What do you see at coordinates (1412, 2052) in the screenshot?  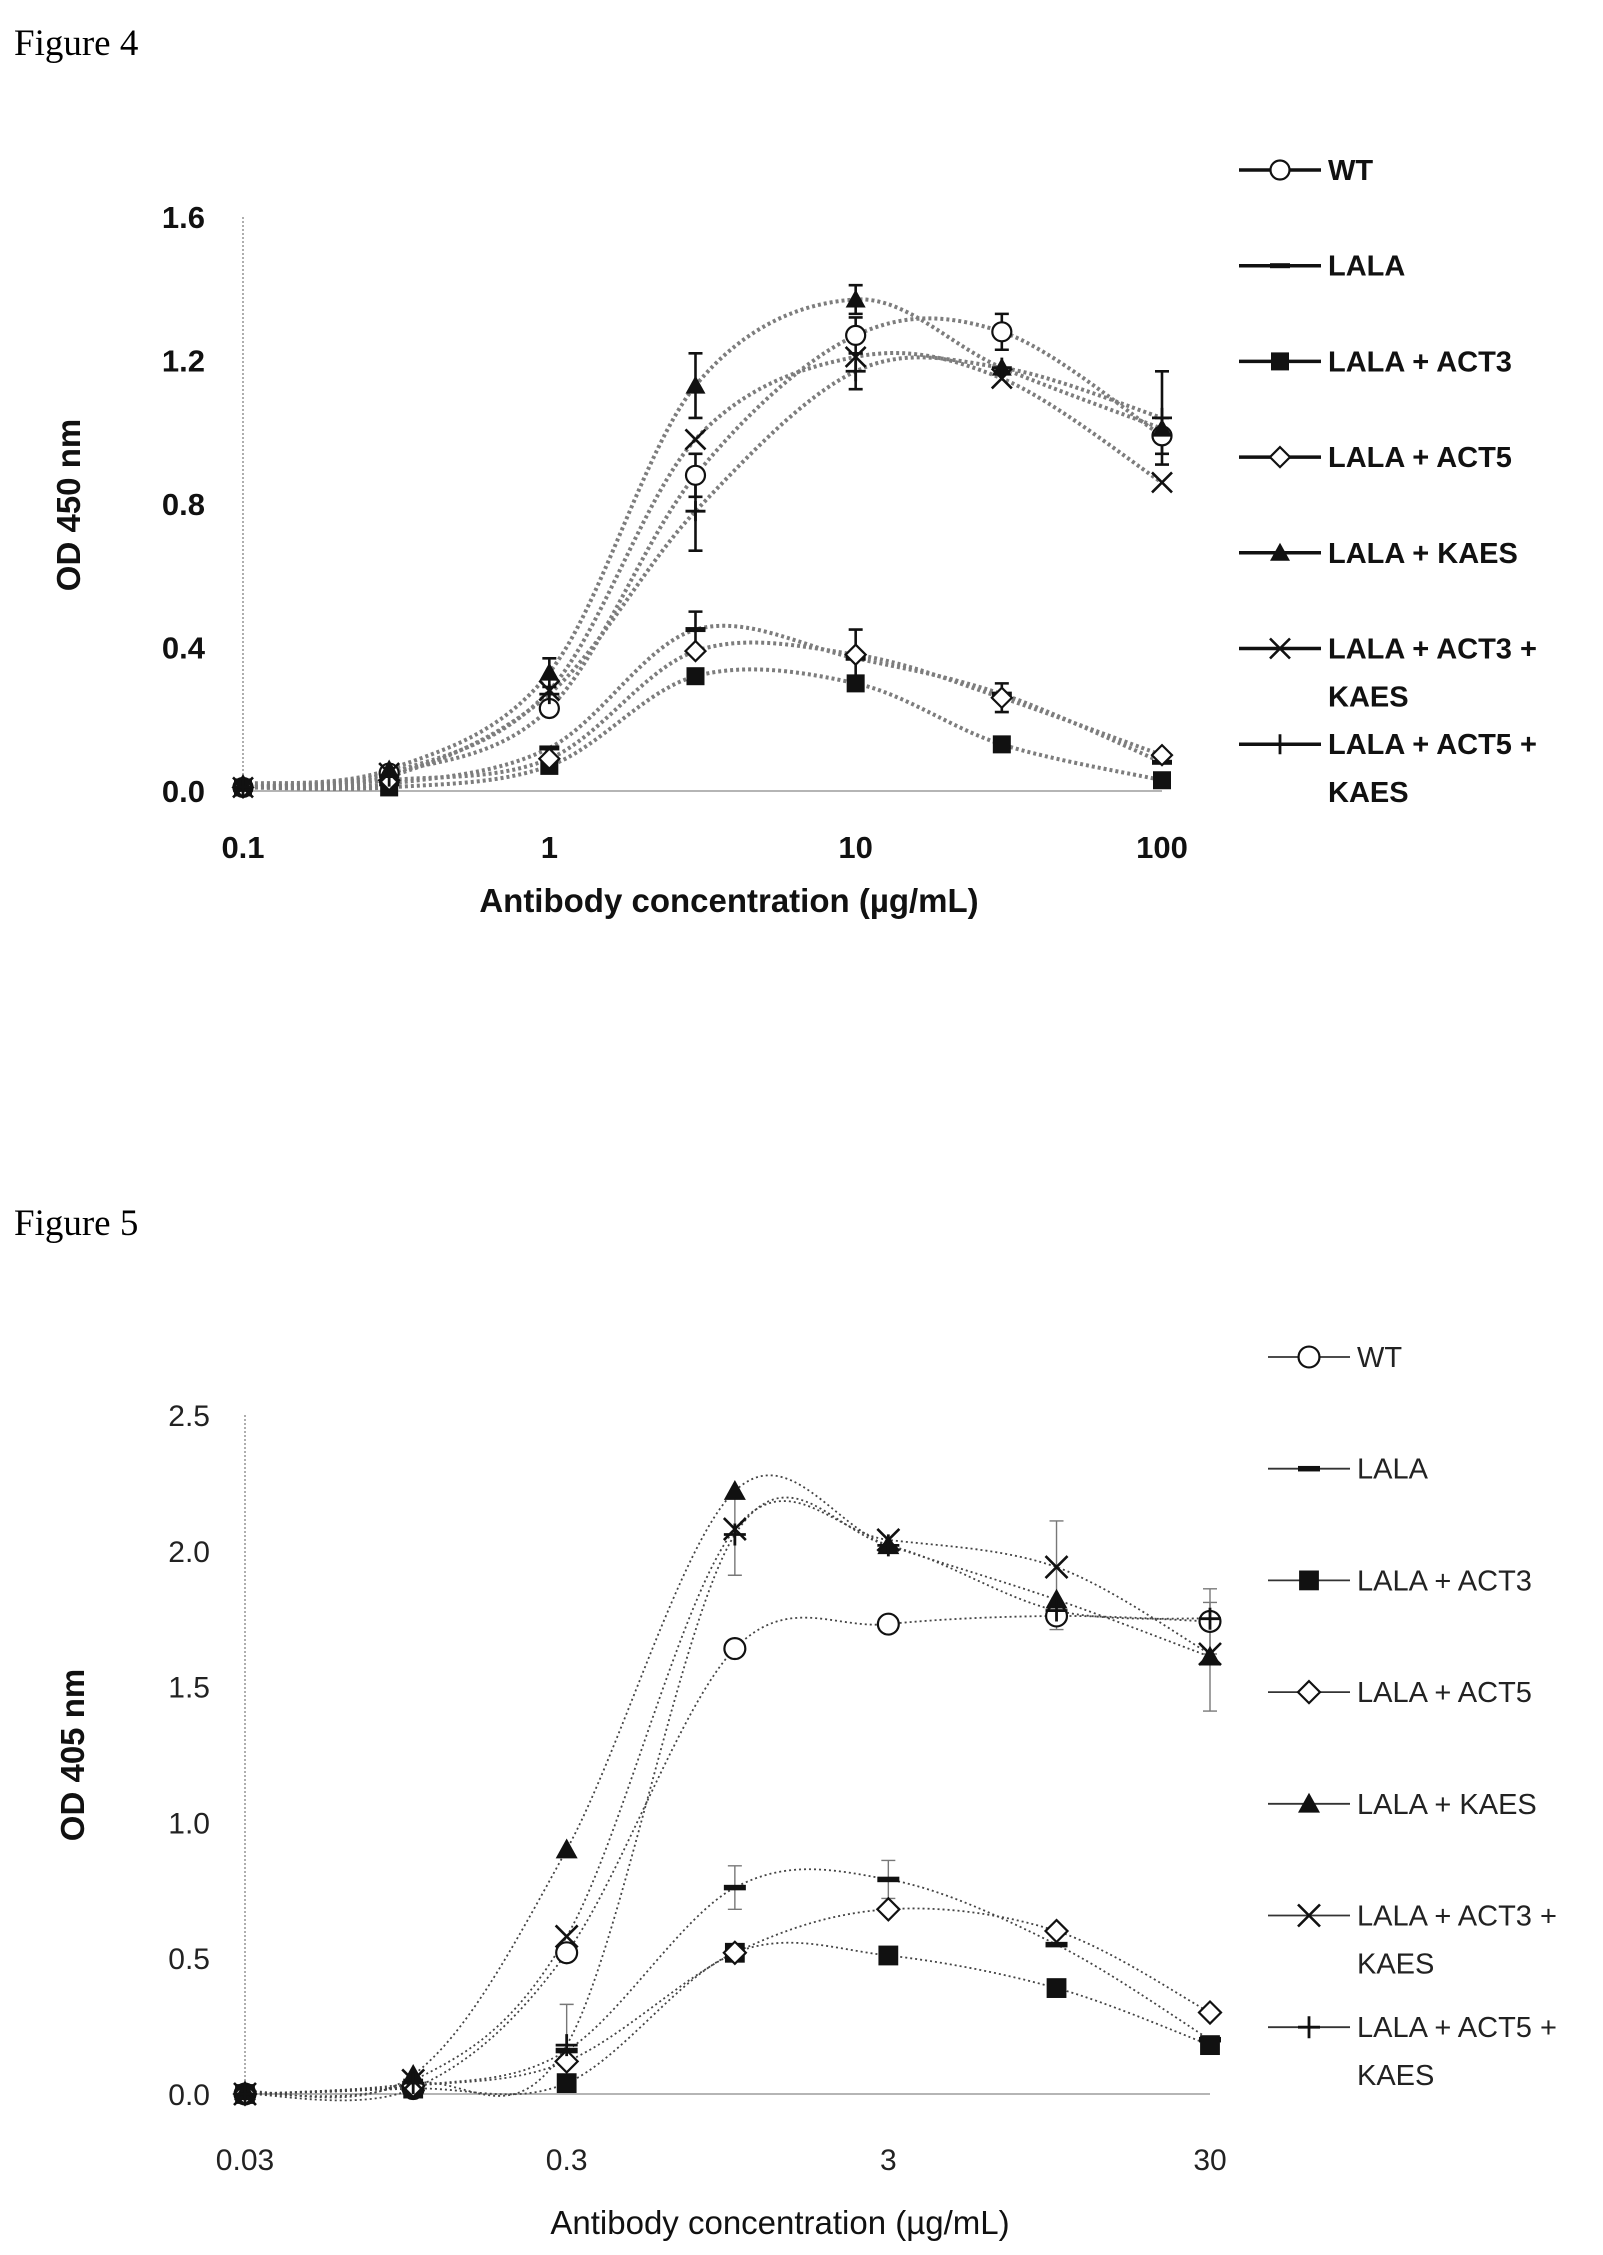 I see `legend-item: LALA + ACT5 + KAES` at bounding box center [1412, 2052].